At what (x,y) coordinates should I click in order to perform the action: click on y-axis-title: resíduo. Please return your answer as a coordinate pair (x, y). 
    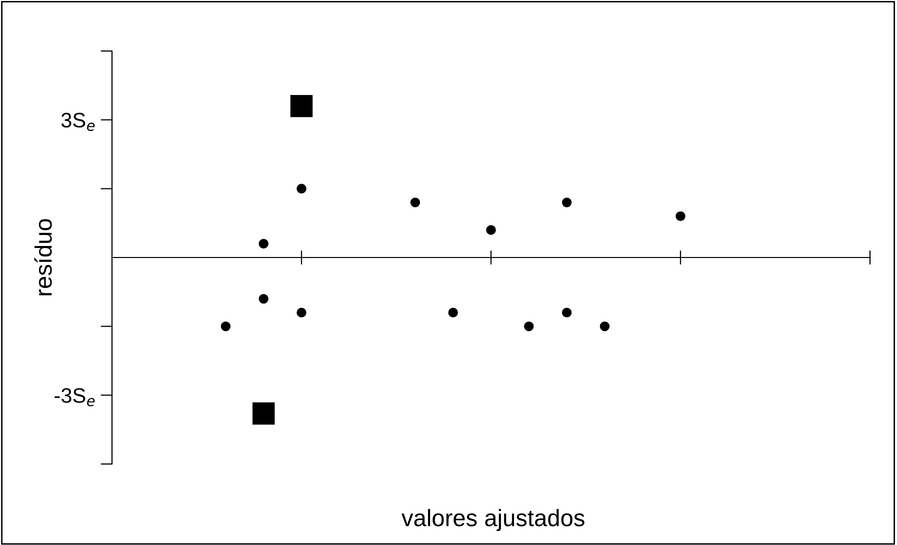
    Looking at the image, I should click on (43, 257).